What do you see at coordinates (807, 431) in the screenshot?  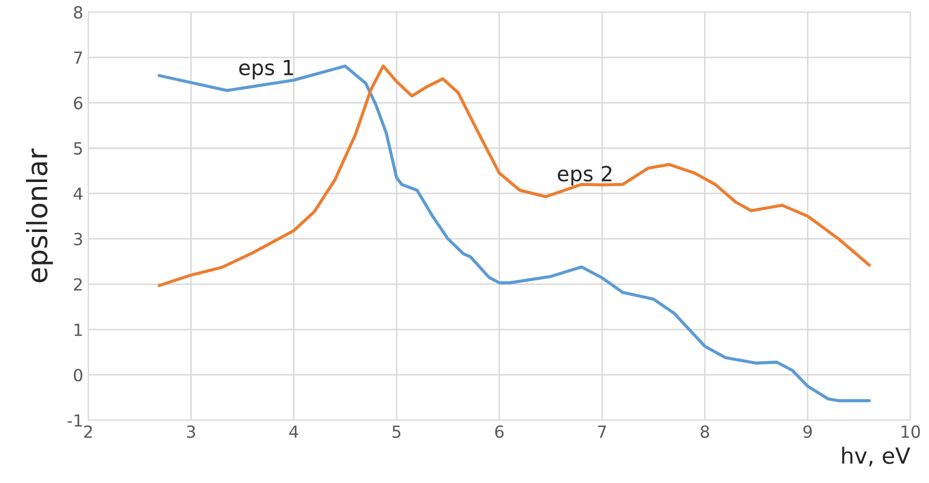 I see `x-tick-label: 9` at bounding box center [807, 431].